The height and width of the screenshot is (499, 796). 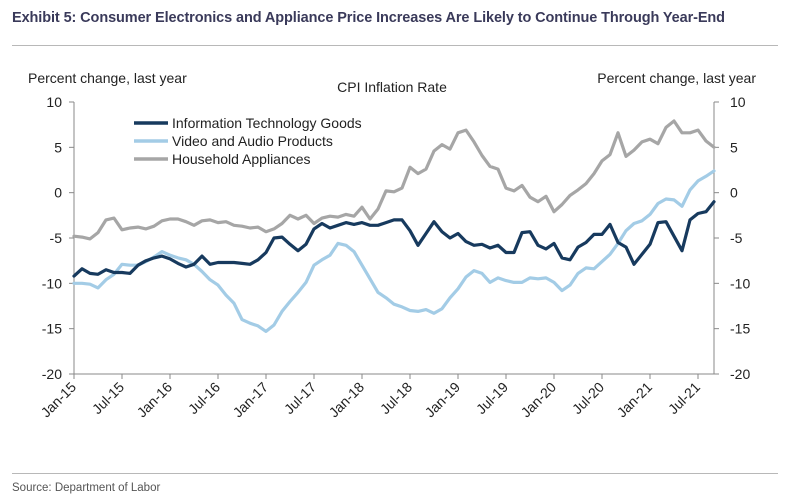 I want to click on right-y-tick-label: 10, so click(x=738, y=102).